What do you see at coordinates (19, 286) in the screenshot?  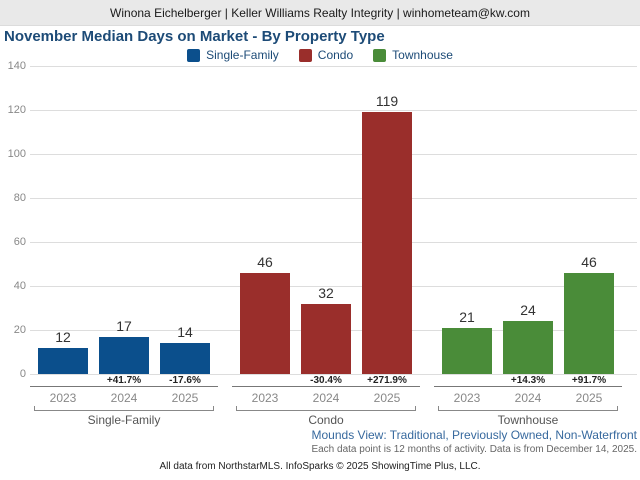 I see `y-axis-tick-label: 40` at bounding box center [19, 286].